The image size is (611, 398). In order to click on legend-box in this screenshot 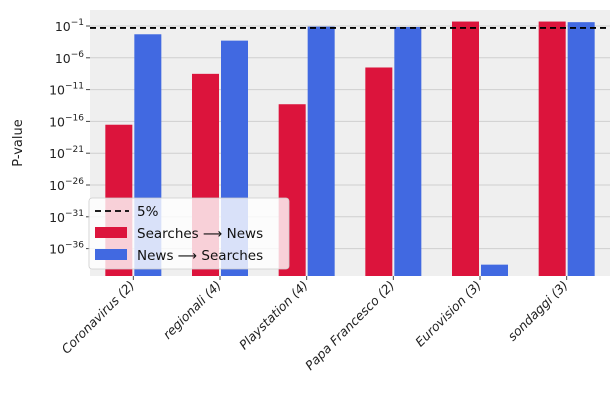, I will do `click(189, 233)`.